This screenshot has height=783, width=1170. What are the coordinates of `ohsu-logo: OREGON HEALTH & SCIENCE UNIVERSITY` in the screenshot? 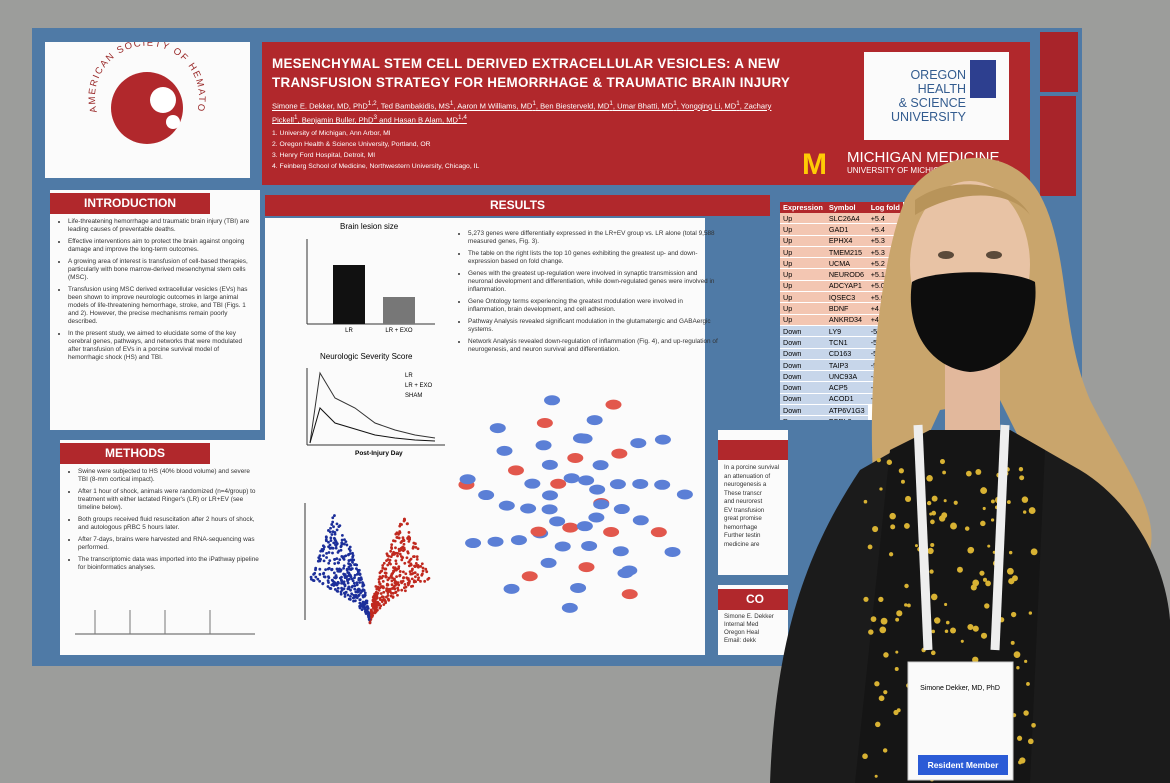 It's located at (936, 96).